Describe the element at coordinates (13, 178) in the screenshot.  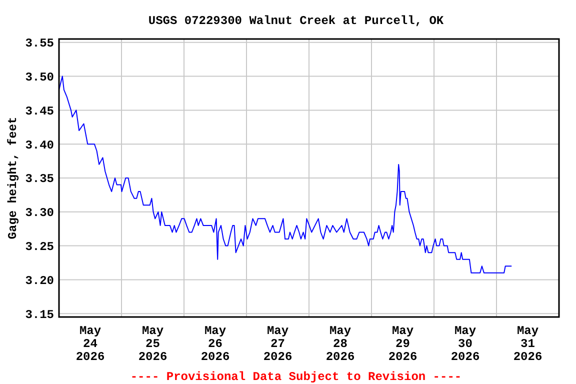
I see `y-axis-title: Gage height, feet` at that location.